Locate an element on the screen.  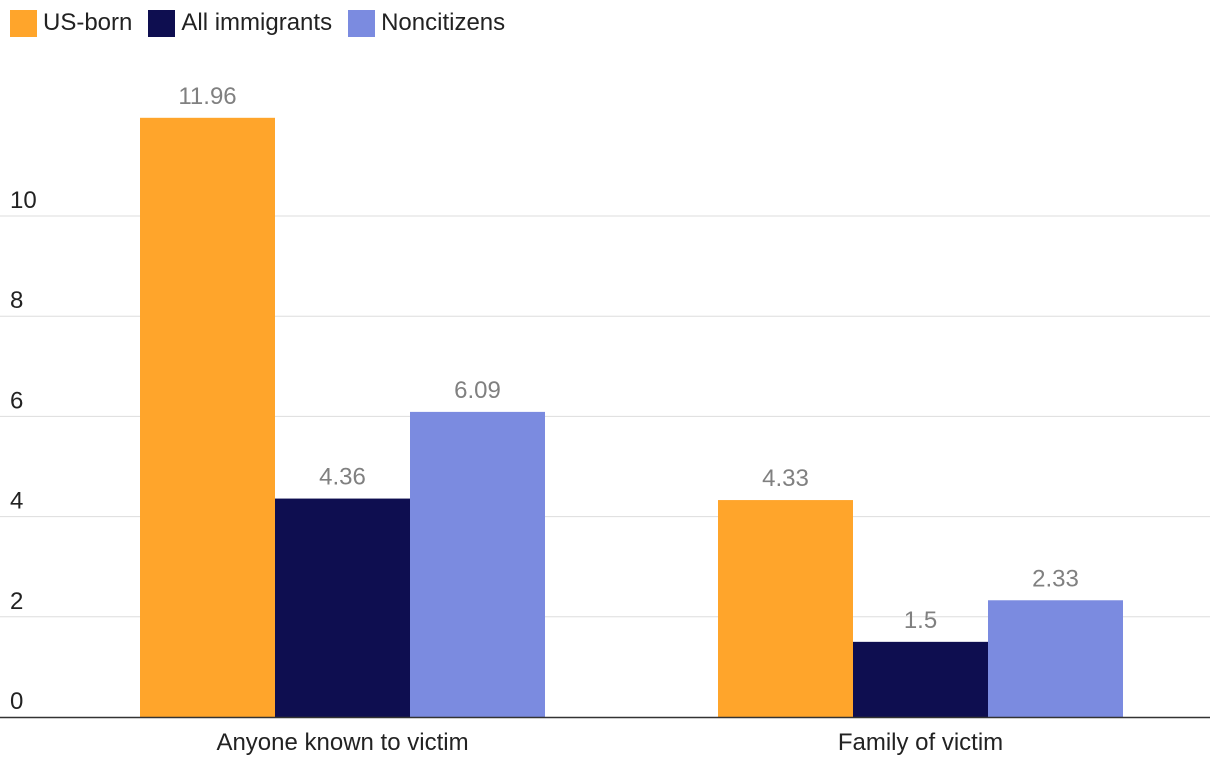
data-label: 2.33 is located at coordinates (1055, 578).